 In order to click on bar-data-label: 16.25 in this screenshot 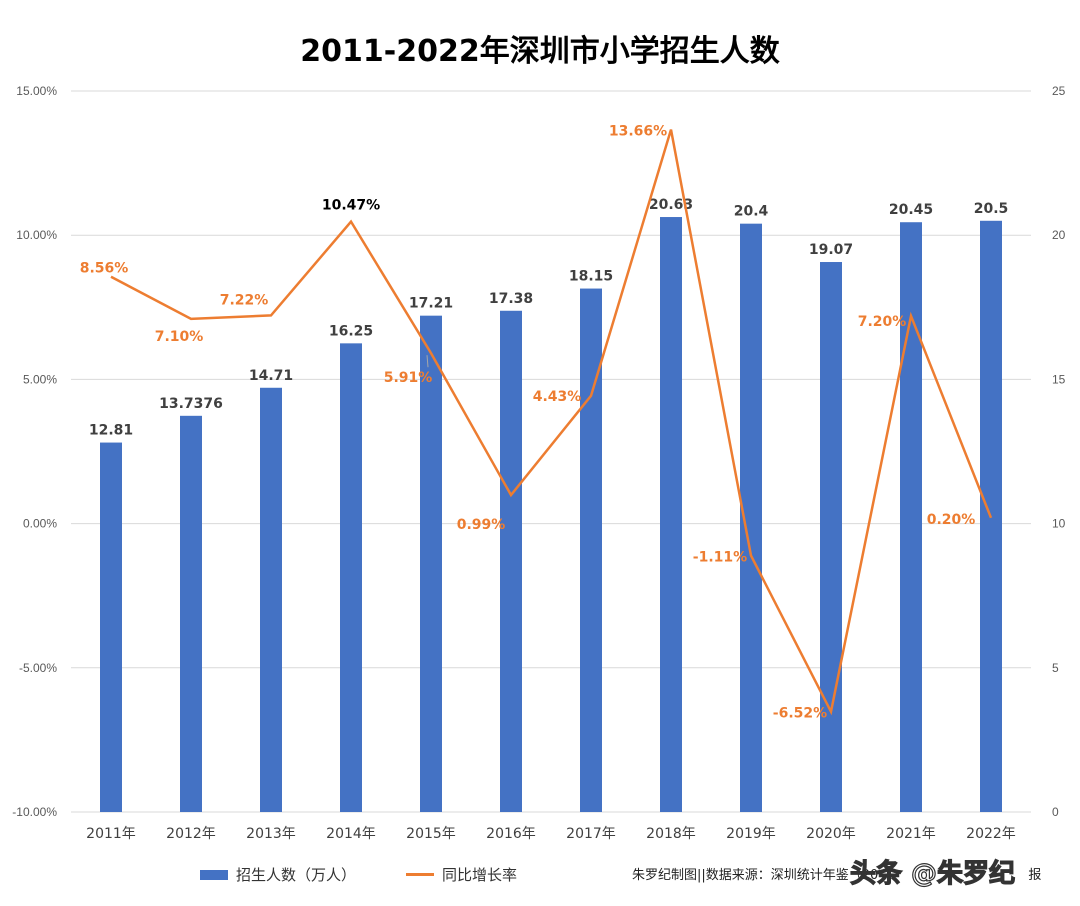, I will do `click(351, 331)`.